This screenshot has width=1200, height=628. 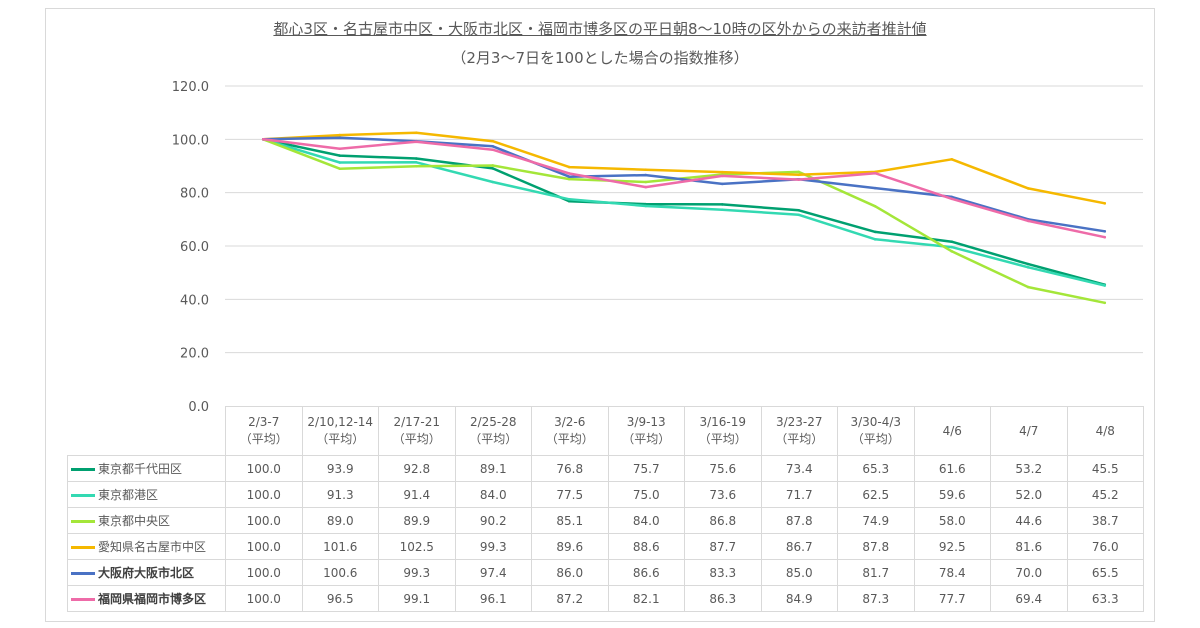 I want to click on table-cell: 88.6, so click(x=646, y=546).